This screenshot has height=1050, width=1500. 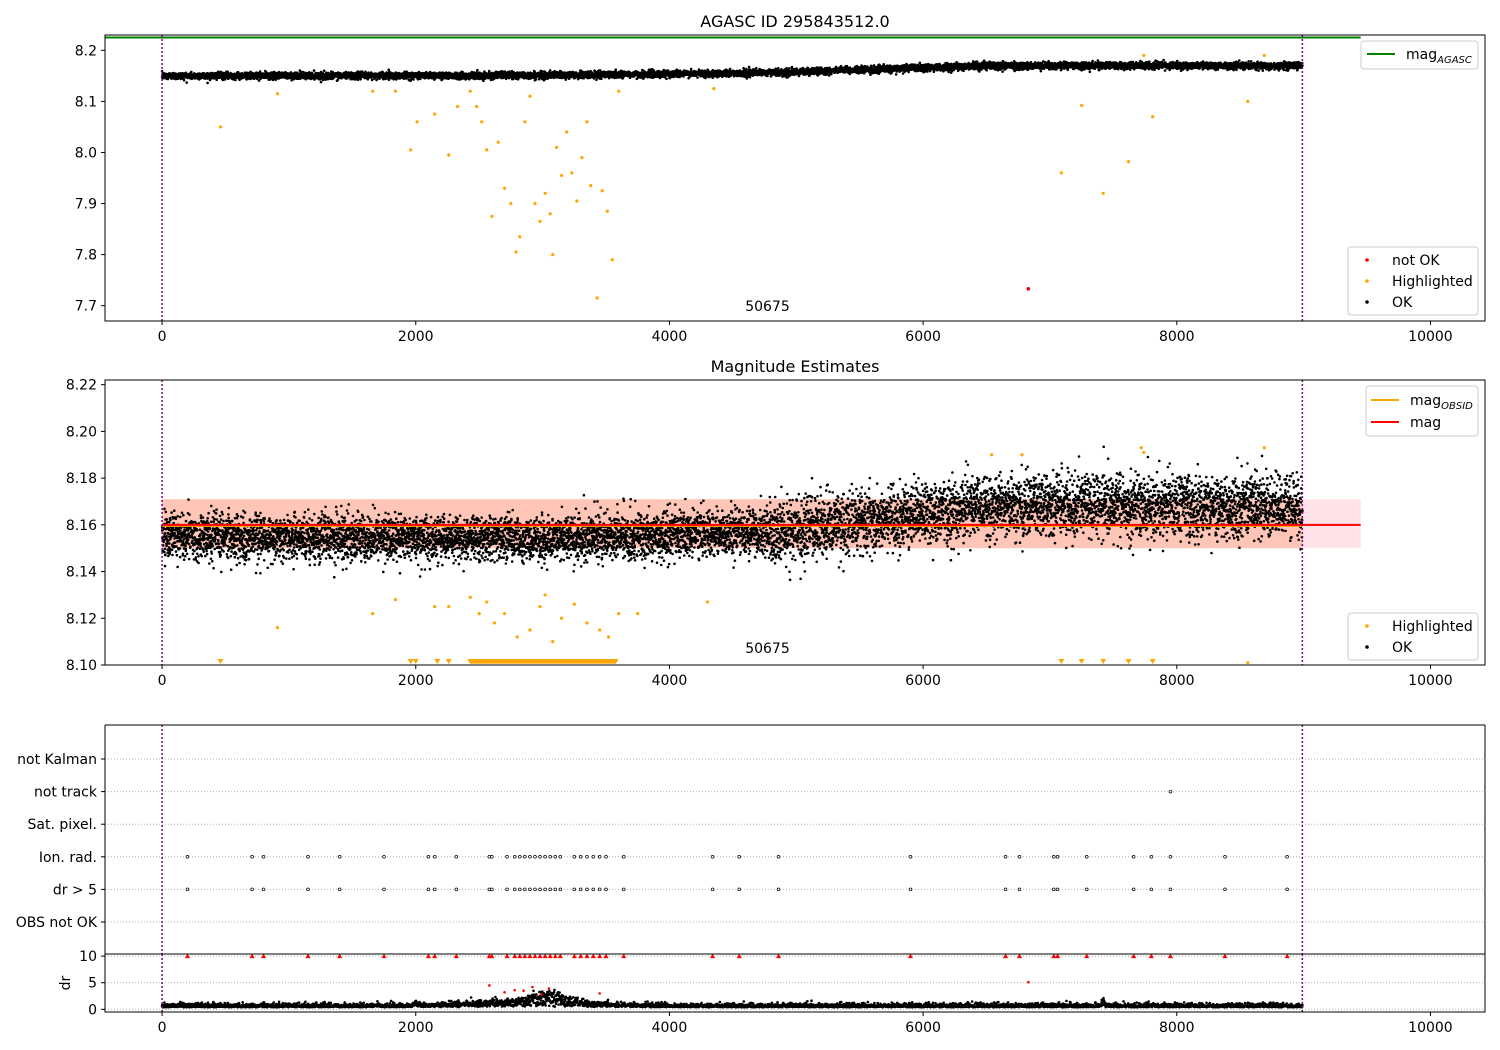 What do you see at coordinates (794, 21) in the screenshot?
I see `agasc-panel-title: AGASC ID 295843512.0` at bounding box center [794, 21].